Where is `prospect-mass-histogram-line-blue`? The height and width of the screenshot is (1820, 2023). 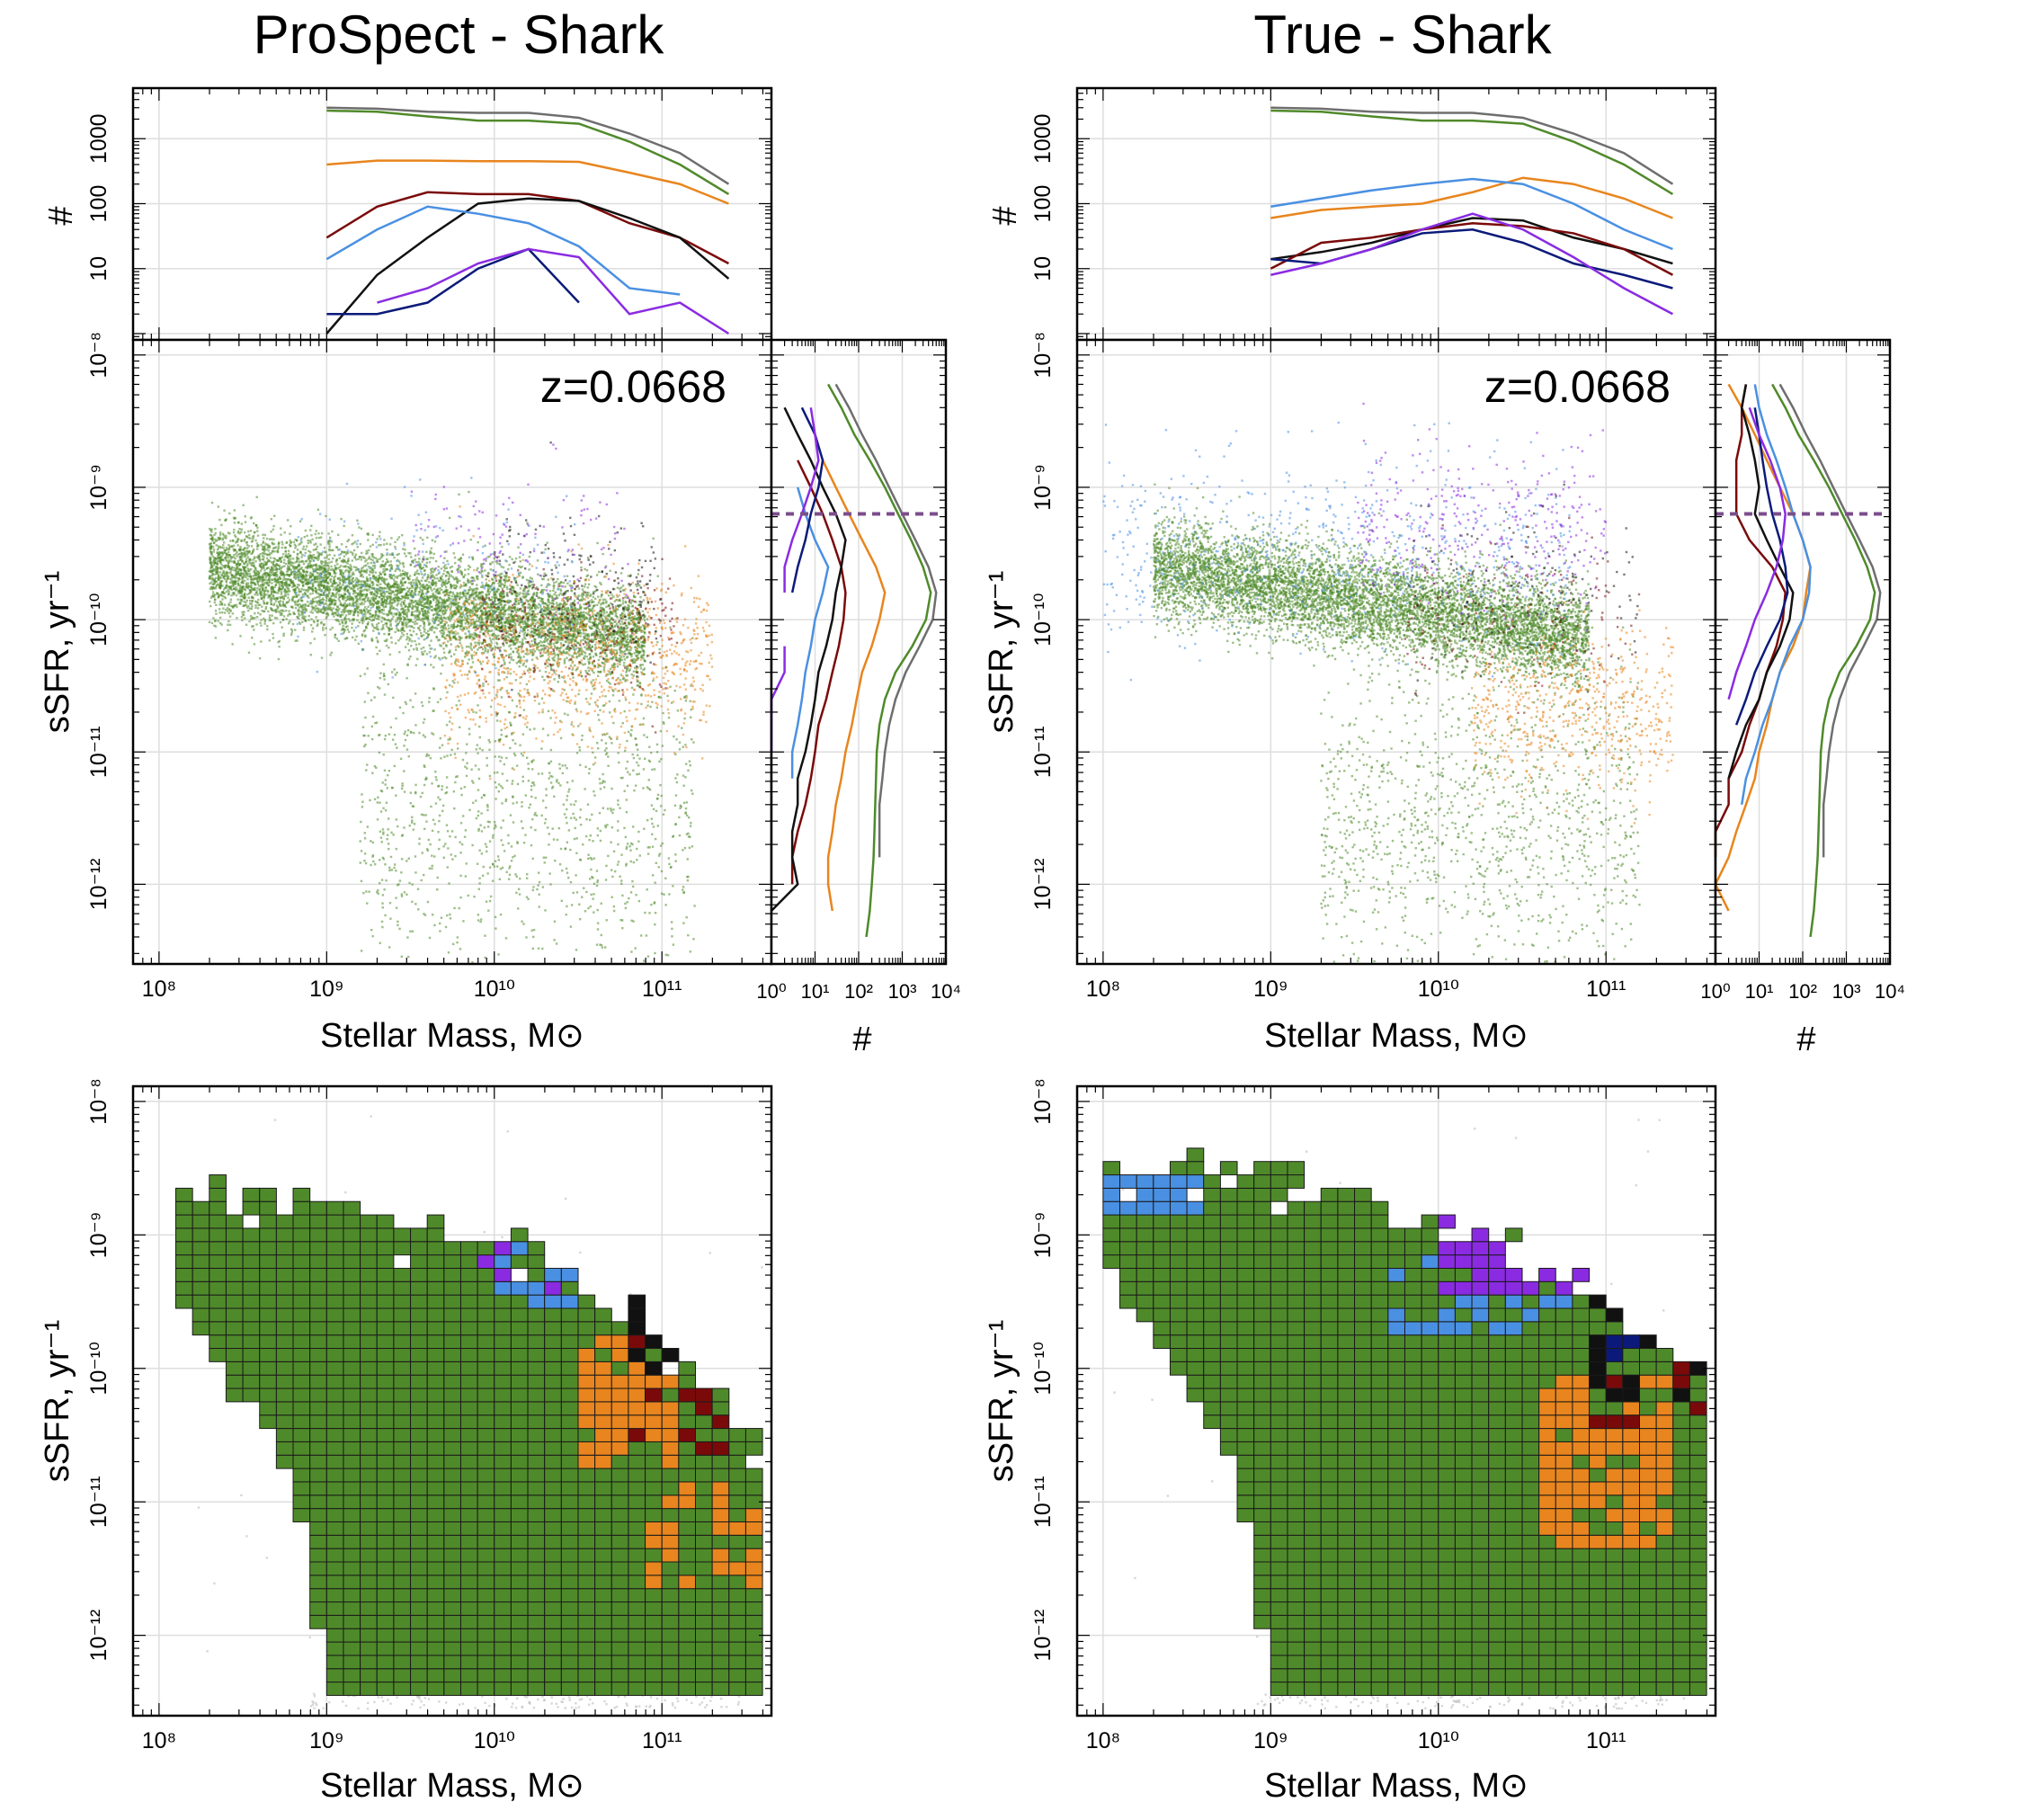
prospect-mass-histogram-line-blue is located at coordinates (503, 250).